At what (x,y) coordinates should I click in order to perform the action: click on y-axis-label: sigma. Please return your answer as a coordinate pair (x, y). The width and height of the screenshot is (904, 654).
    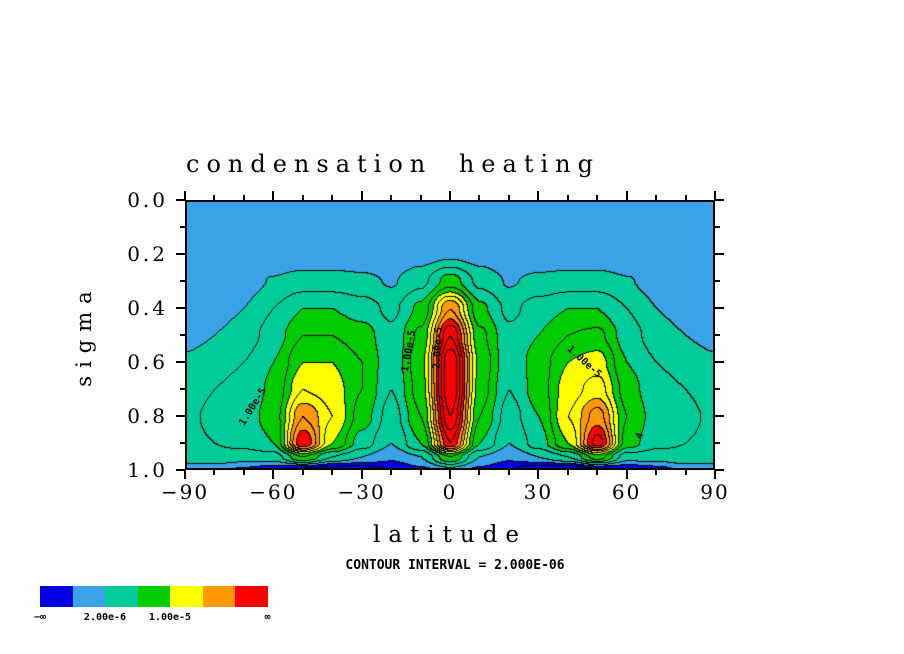
    Looking at the image, I should click on (84, 335).